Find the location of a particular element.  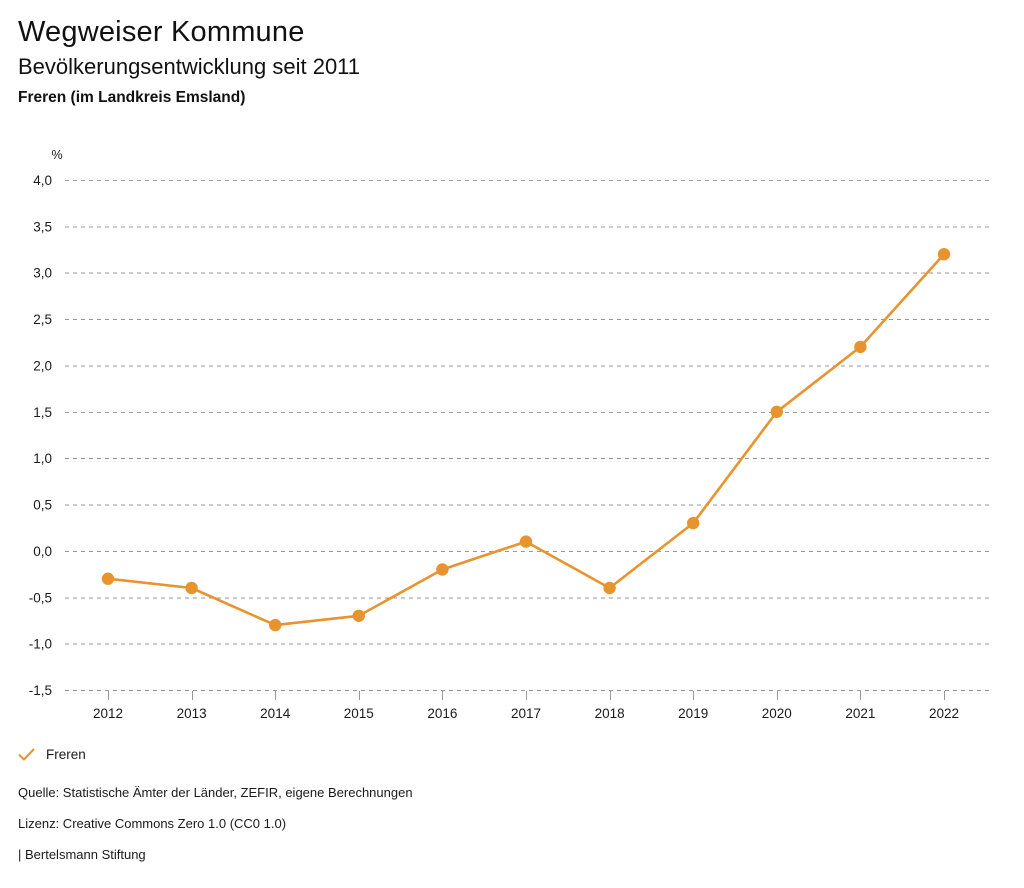

x-axis-ticks-group is located at coordinates (526, 695).